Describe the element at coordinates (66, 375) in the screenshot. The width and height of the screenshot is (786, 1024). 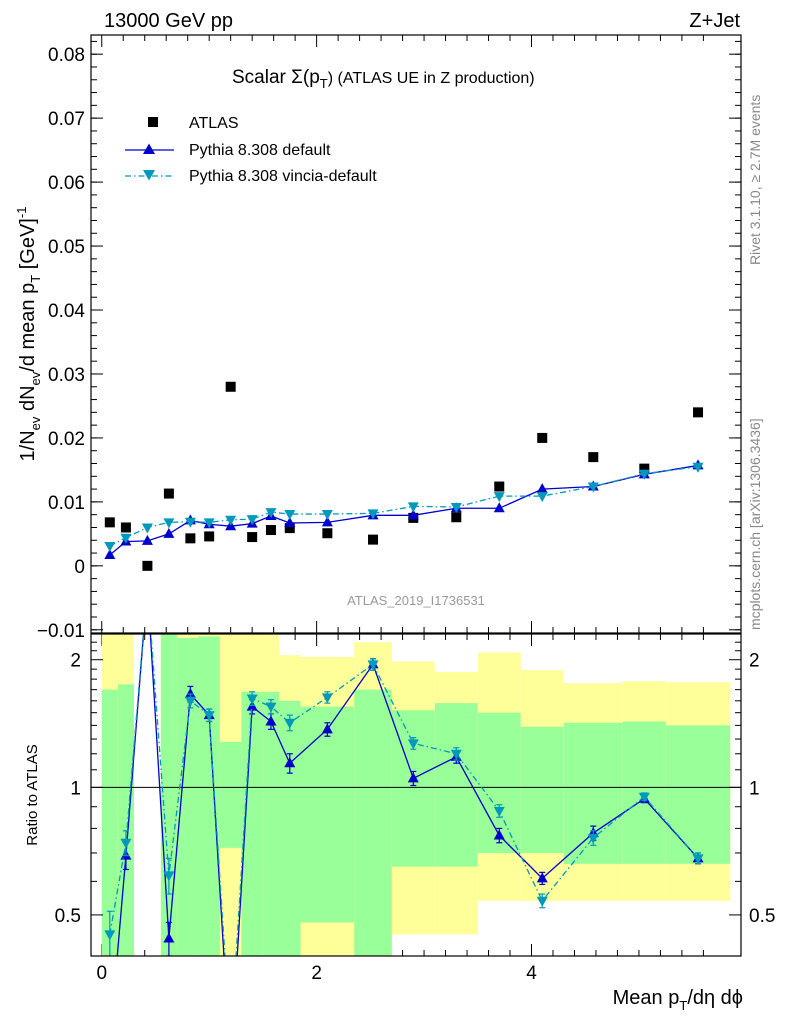
I see `y-tick-label: 0.03` at that location.